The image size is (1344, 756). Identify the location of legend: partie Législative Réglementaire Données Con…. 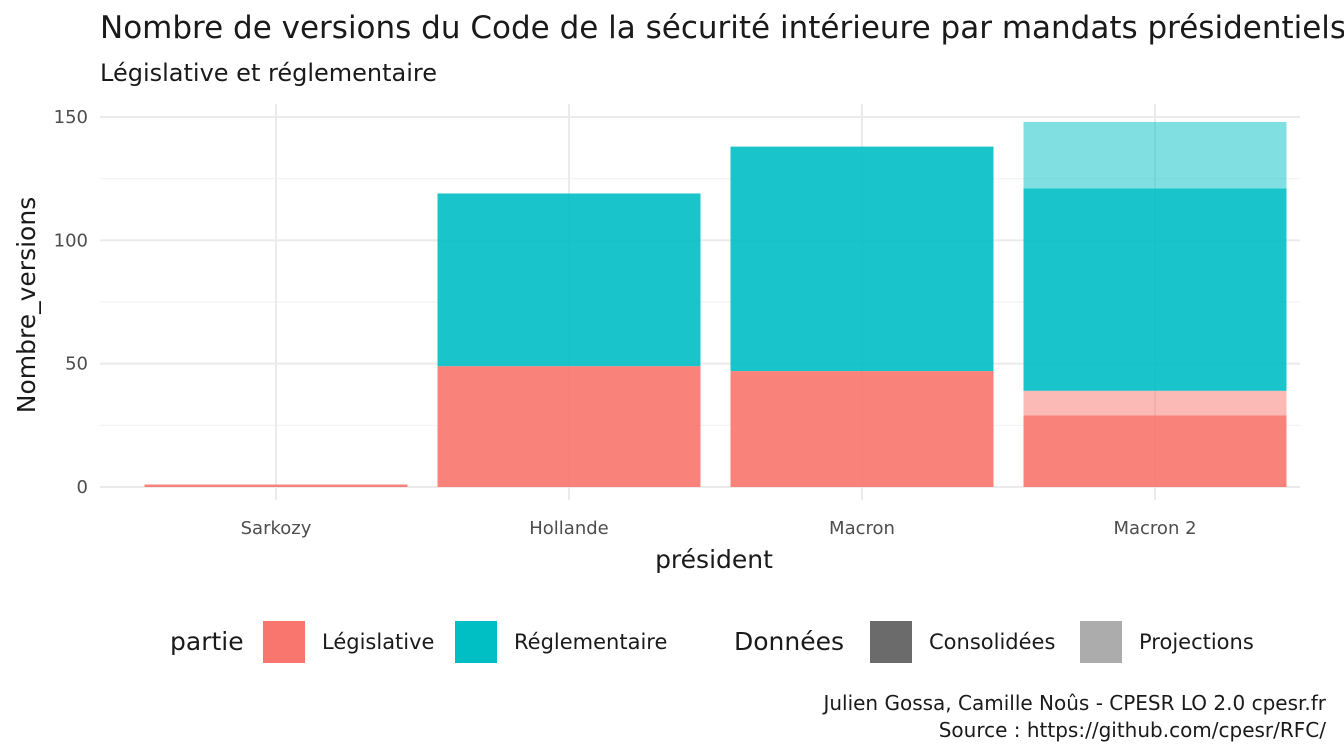
(712, 642).